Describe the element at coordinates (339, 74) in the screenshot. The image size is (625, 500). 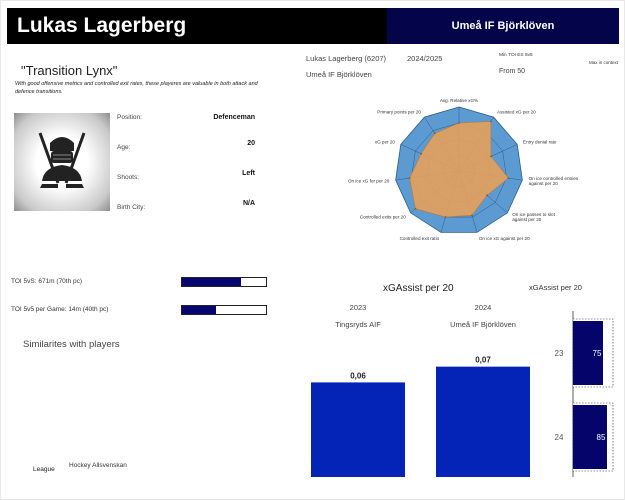
I see `team-label: Umeå IF Björklöven` at that location.